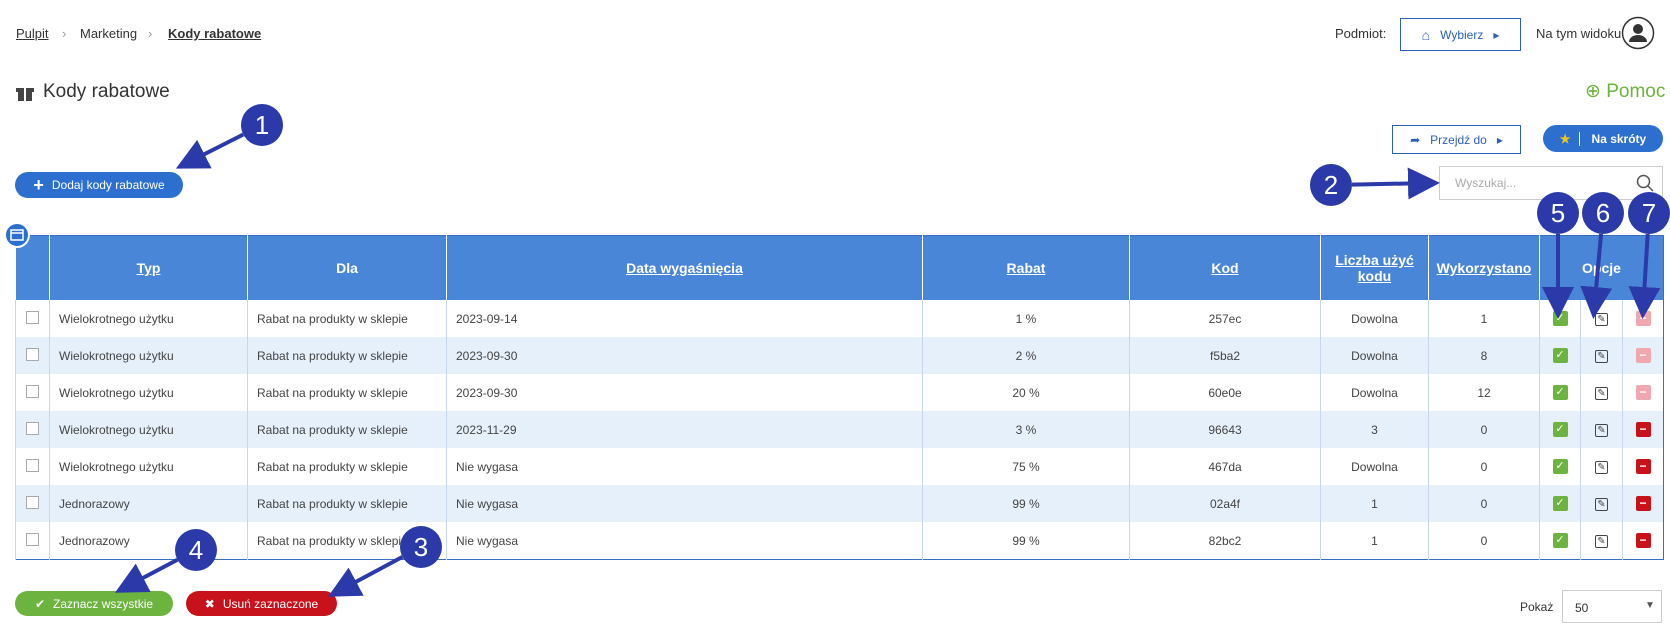 The height and width of the screenshot is (624, 1670). I want to click on callout-number: 7, so click(1649, 213).